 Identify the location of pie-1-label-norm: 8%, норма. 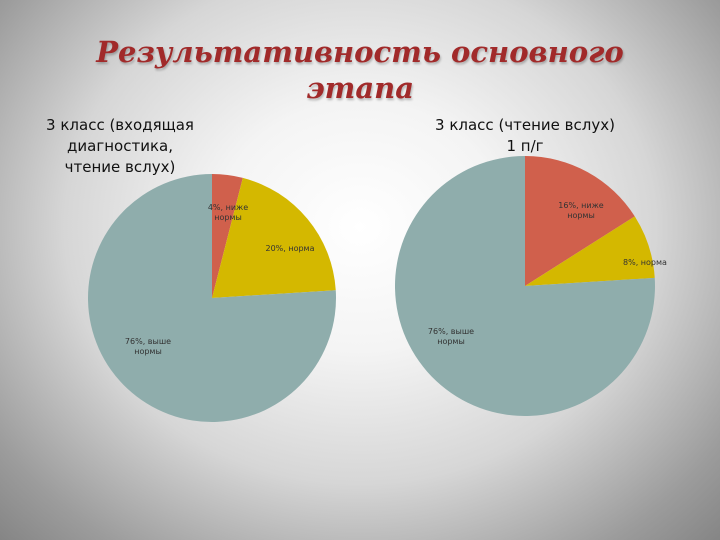
(645, 262).